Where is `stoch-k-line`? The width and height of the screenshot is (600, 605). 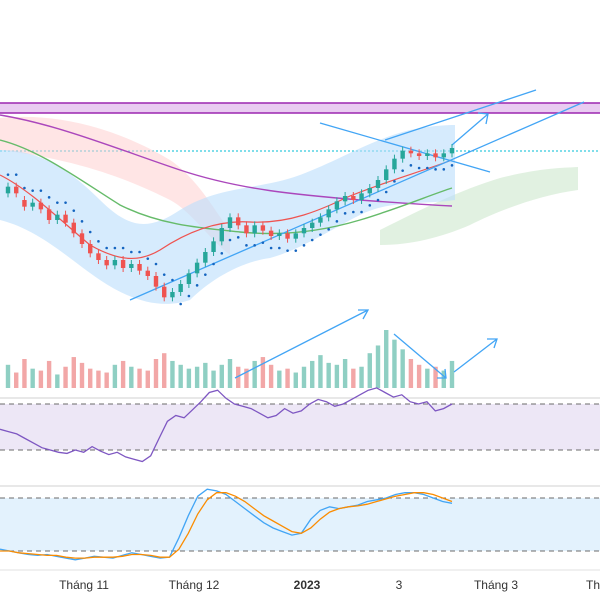 stoch-k-line is located at coordinates (226, 524).